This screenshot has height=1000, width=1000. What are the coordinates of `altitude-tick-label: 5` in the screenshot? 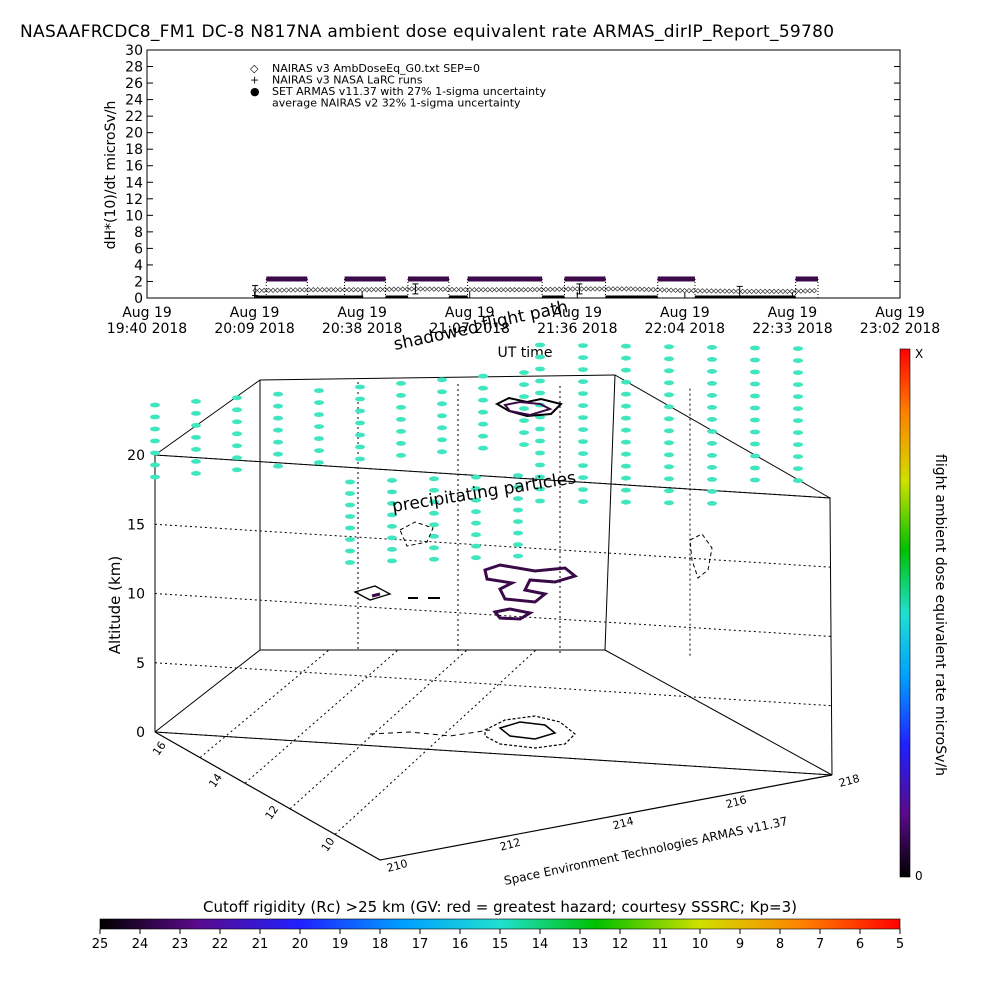 It's located at (140, 664).